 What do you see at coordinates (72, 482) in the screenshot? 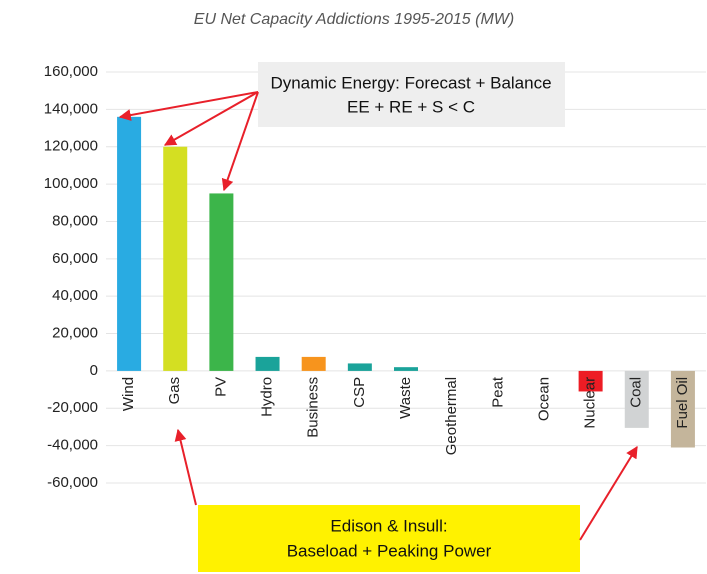
I see `y-tick-label: -60,000` at bounding box center [72, 482].